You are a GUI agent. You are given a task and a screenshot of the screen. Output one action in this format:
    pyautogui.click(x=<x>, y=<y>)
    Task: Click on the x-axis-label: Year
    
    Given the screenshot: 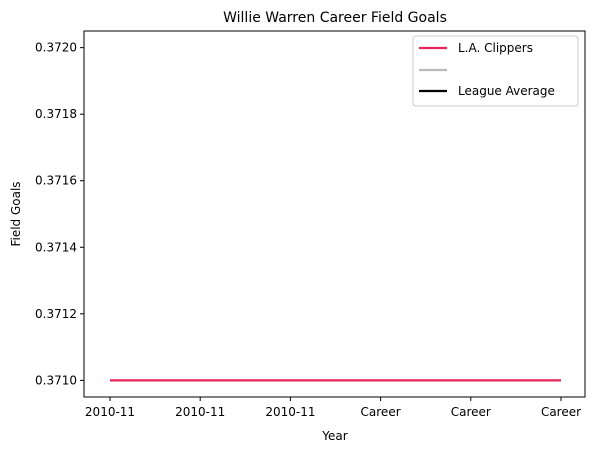 What is the action you would take?
    pyautogui.click(x=334, y=436)
    